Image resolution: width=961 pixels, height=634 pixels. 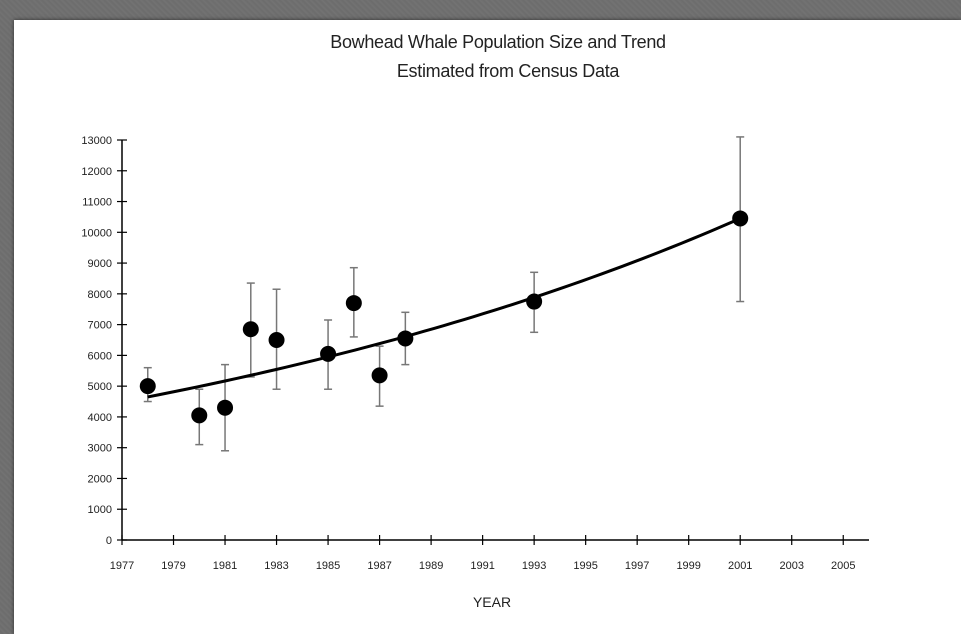 I want to click on y-tick-label: 8000, so click(x=100, y=295).